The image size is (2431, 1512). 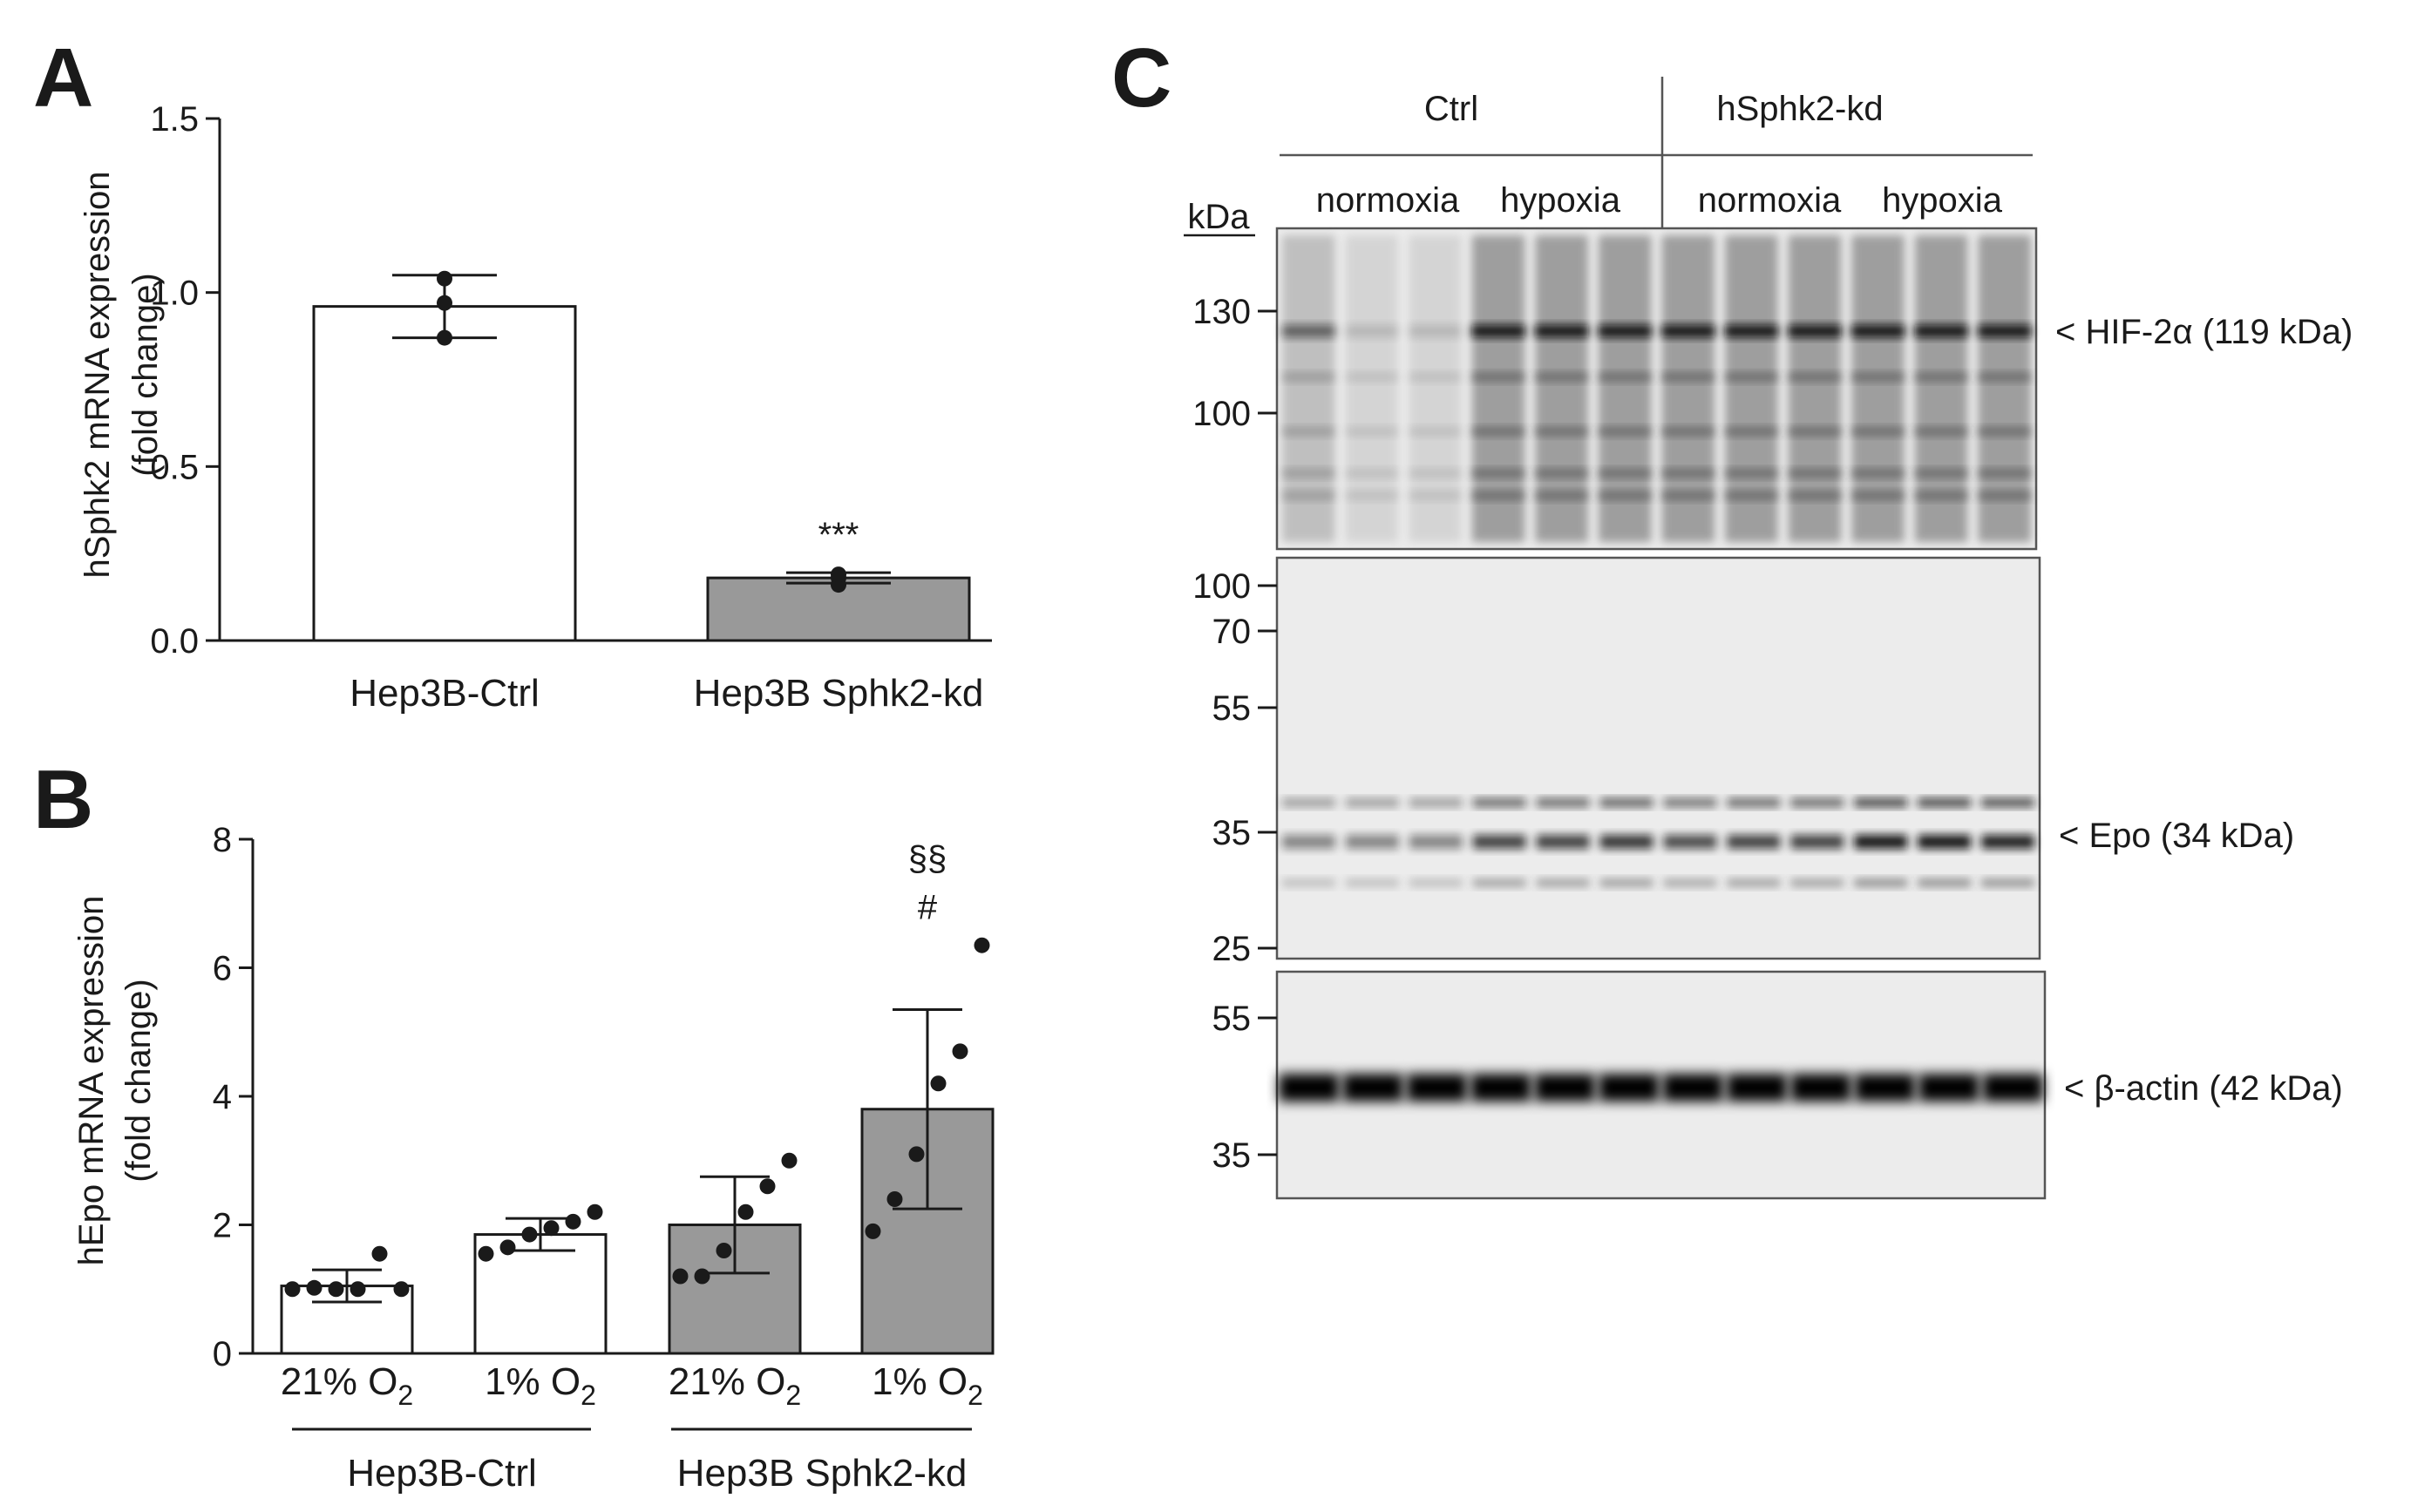 What do you see at coordinates (1218, 217) in the screenshot?
I see `wb-kda-label: kDa` at bounding box center [1218, 217].